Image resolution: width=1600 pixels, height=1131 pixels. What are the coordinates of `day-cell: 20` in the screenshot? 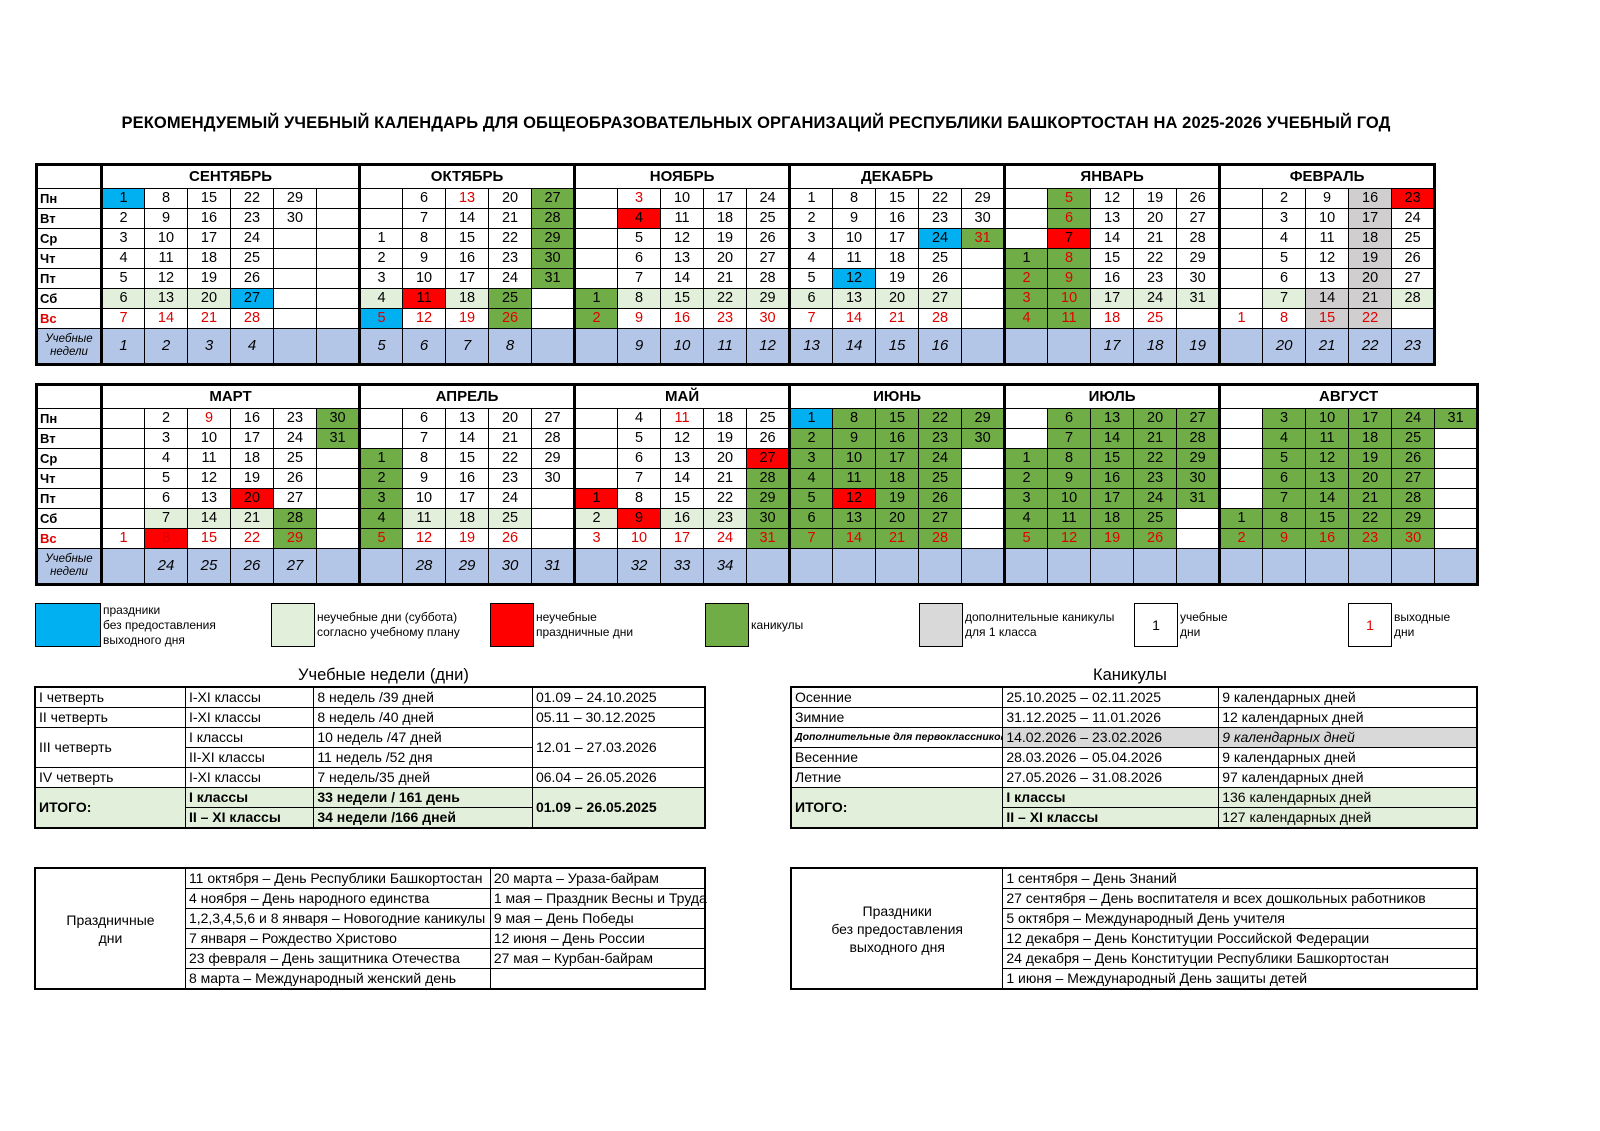 It's located at (1370, 478).